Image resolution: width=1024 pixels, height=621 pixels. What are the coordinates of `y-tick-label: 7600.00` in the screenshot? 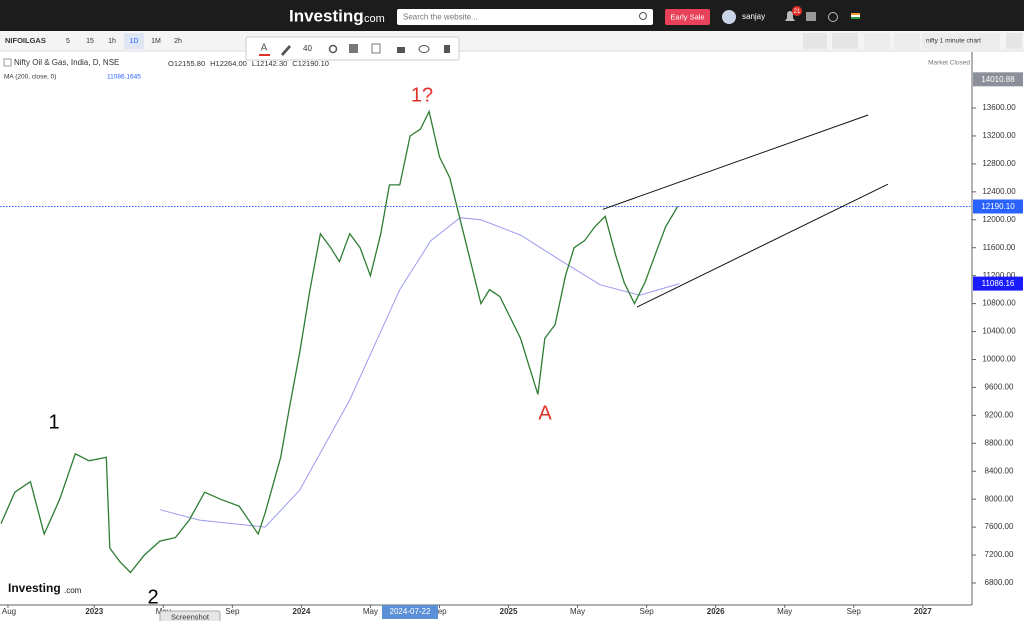 It's located at (999, 526).